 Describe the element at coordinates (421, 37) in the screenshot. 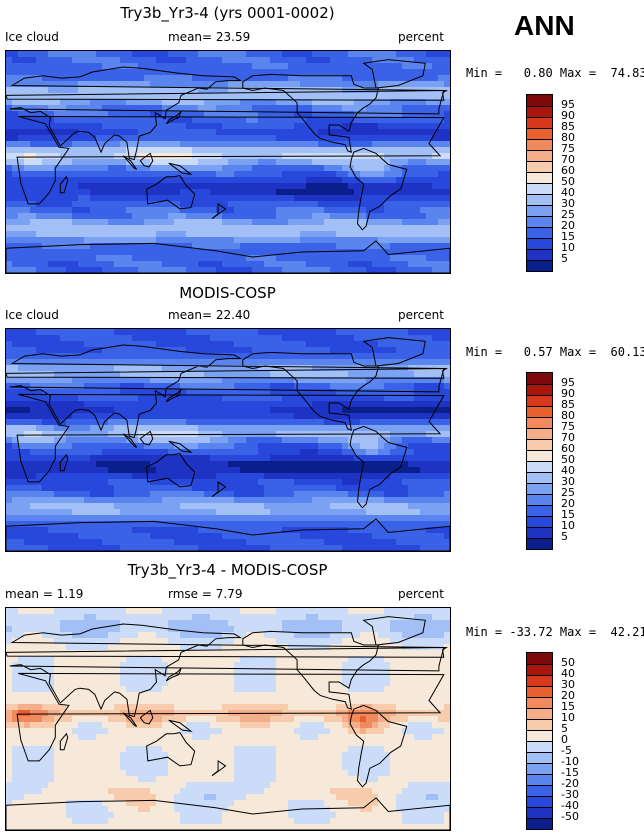

I see `panel-1-units-label: percent` at that location.